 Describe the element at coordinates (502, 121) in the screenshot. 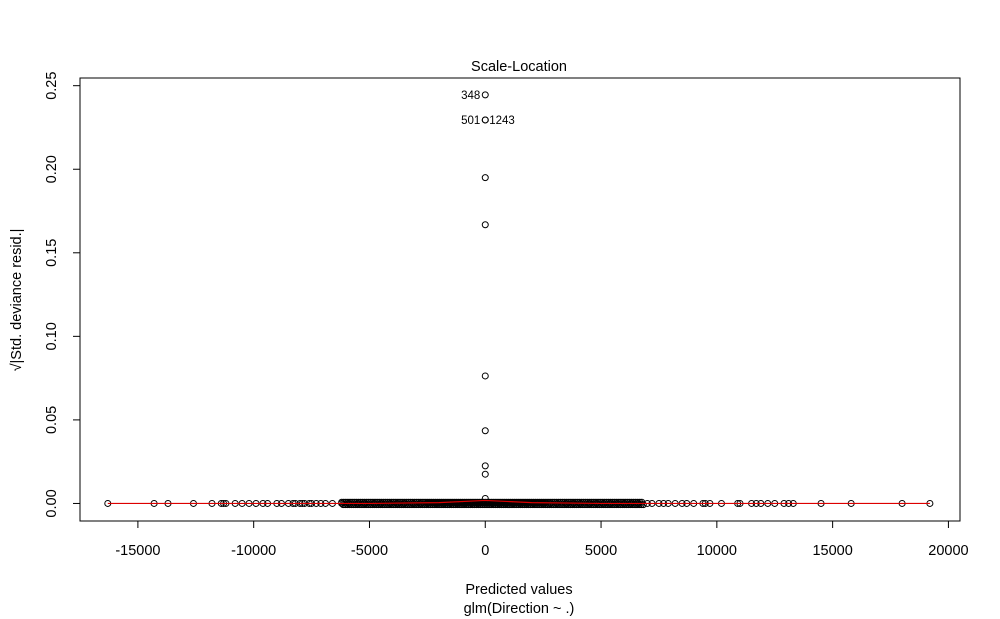

I see `point-label: 1243` at that location.